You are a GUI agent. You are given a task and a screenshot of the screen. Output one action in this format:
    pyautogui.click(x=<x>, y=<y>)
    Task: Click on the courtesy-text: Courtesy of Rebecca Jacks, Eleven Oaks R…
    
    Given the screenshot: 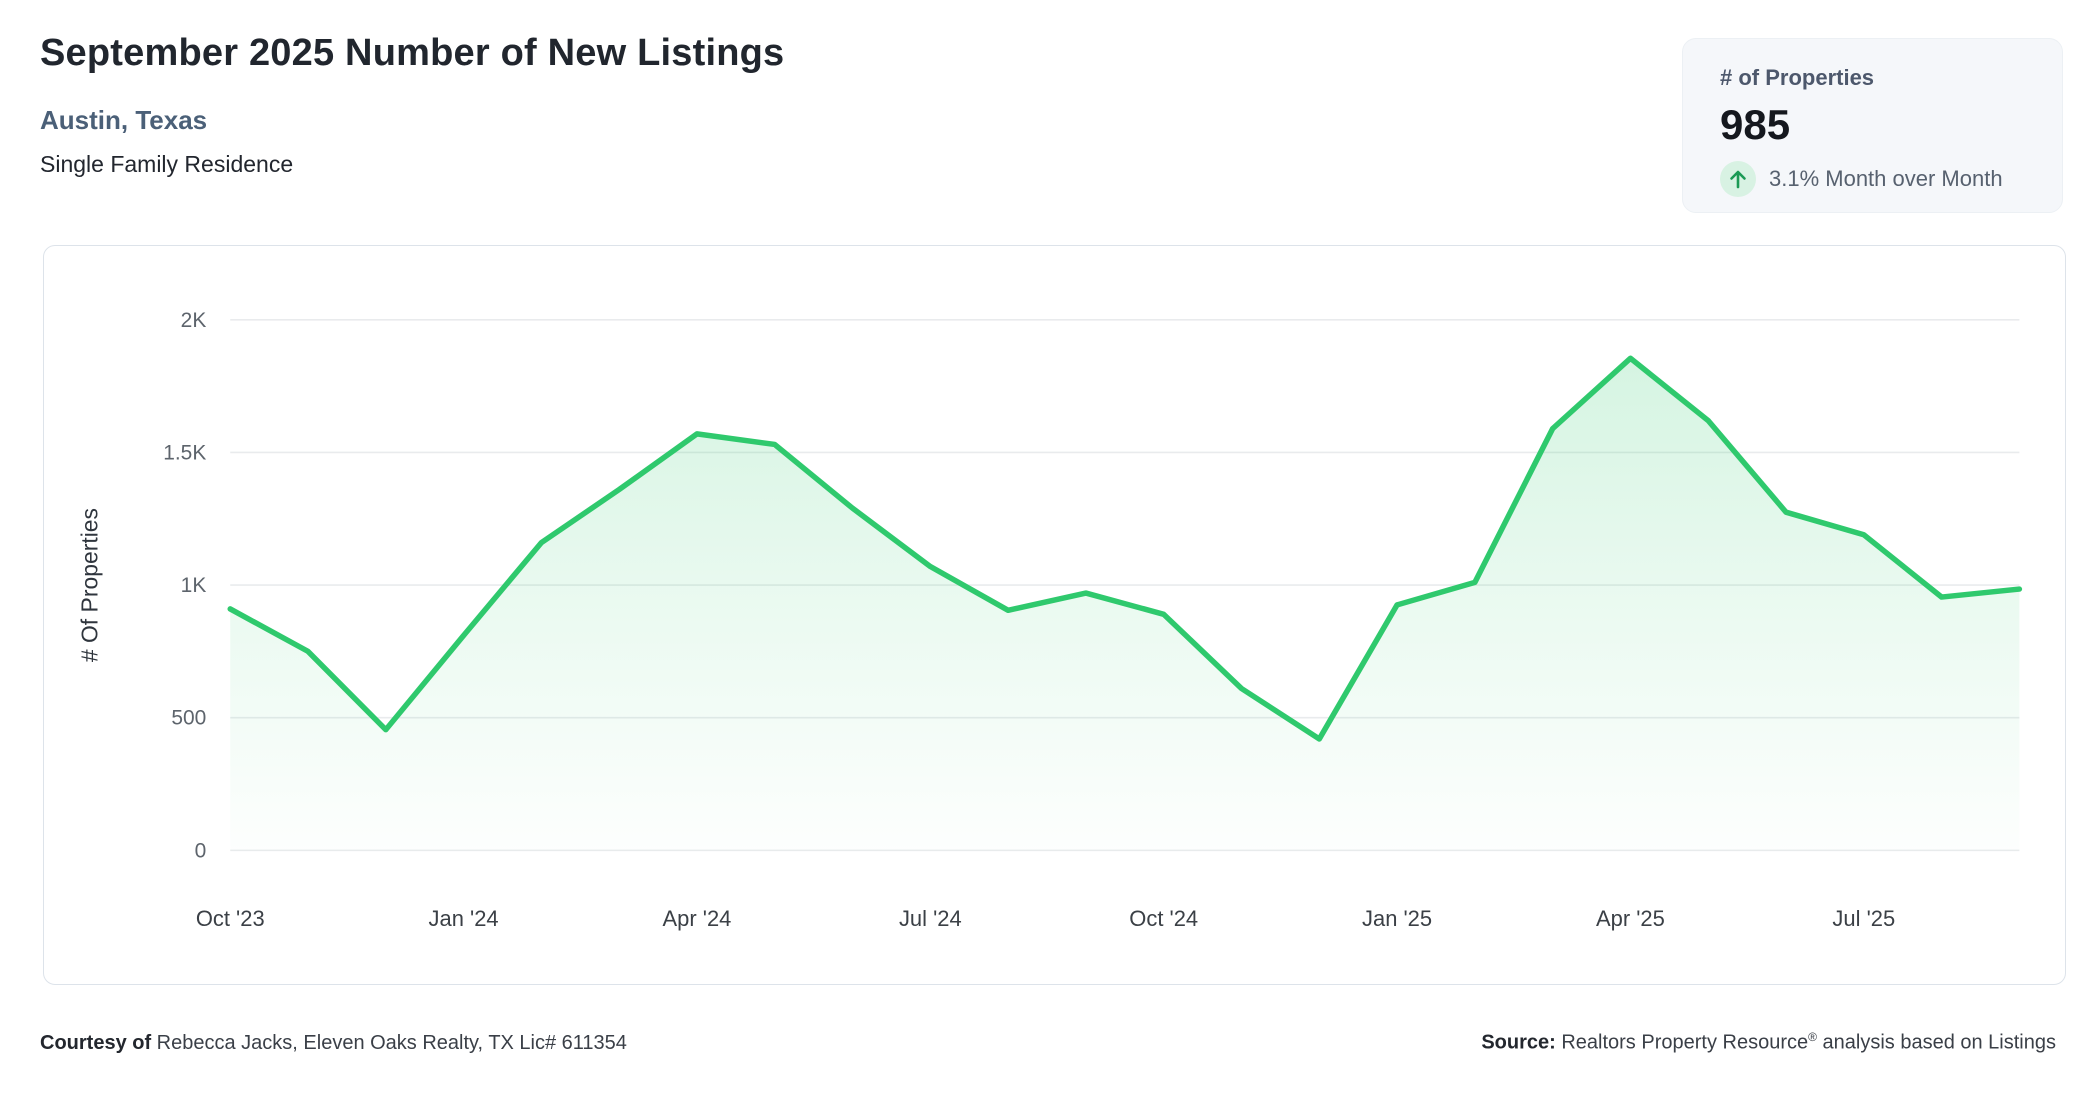 What is the action you would take?
    pyautogui.click(x=333, y=1042)
    